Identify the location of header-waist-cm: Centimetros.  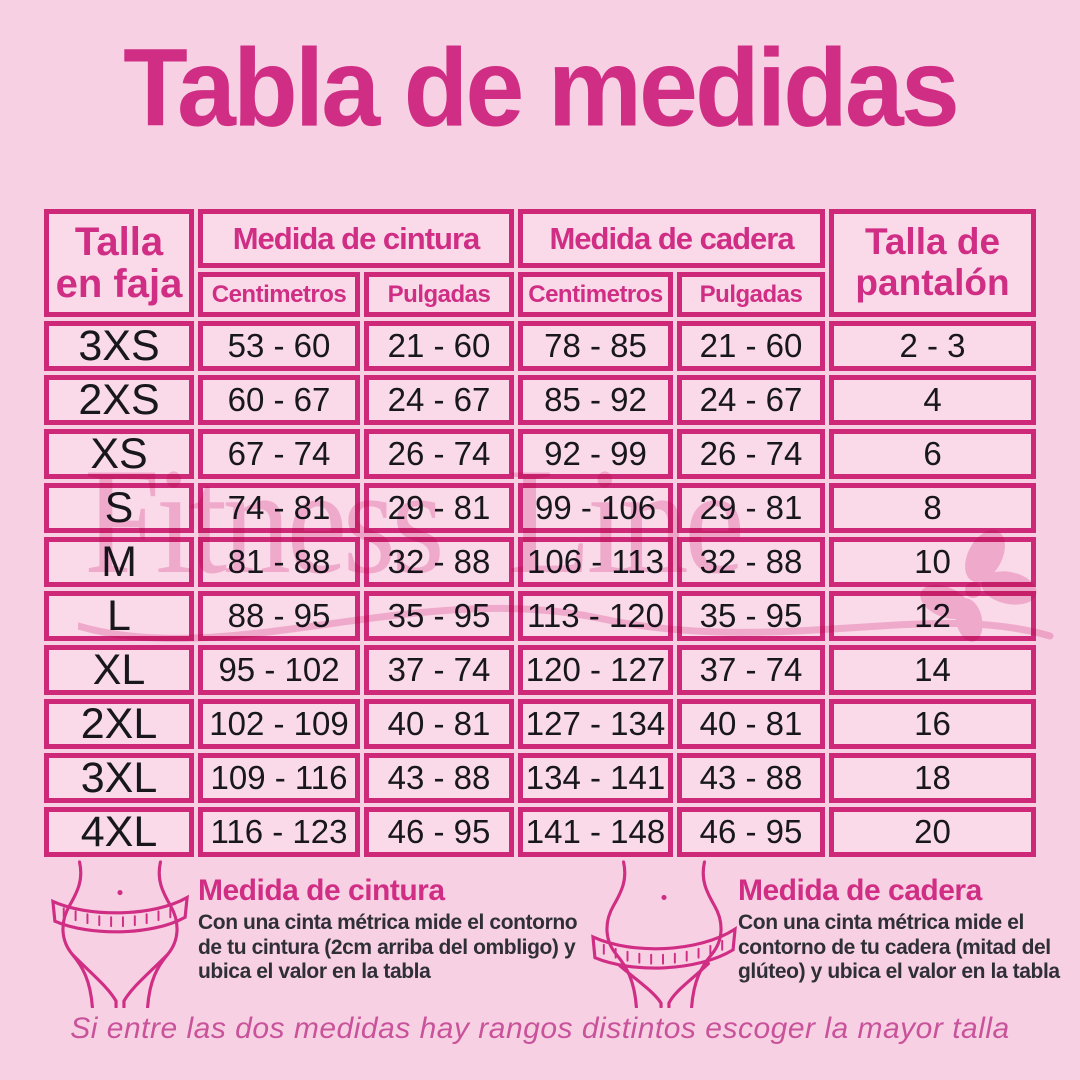
(279, 294).